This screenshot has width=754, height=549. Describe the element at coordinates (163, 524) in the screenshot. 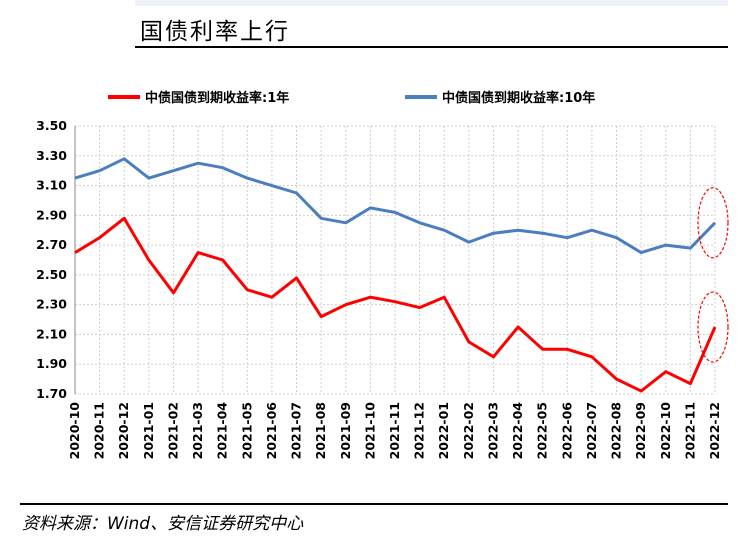

I see `source-note: 资料来源：Wind、安信证券研究中心` at that location.